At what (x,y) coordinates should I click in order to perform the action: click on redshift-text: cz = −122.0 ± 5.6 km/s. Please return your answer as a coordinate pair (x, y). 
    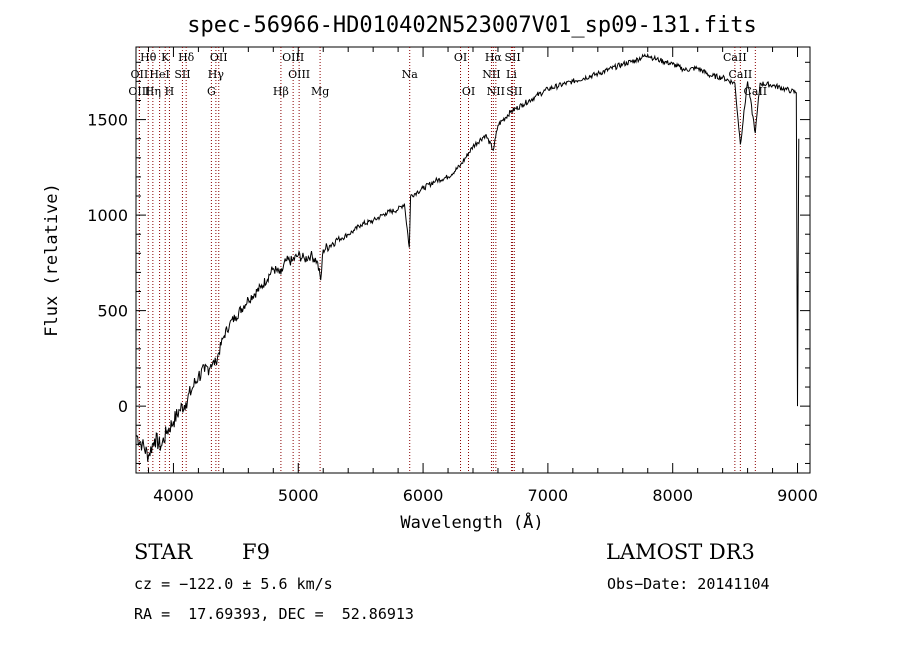
    Looking at the image, I should click on (233, 584).